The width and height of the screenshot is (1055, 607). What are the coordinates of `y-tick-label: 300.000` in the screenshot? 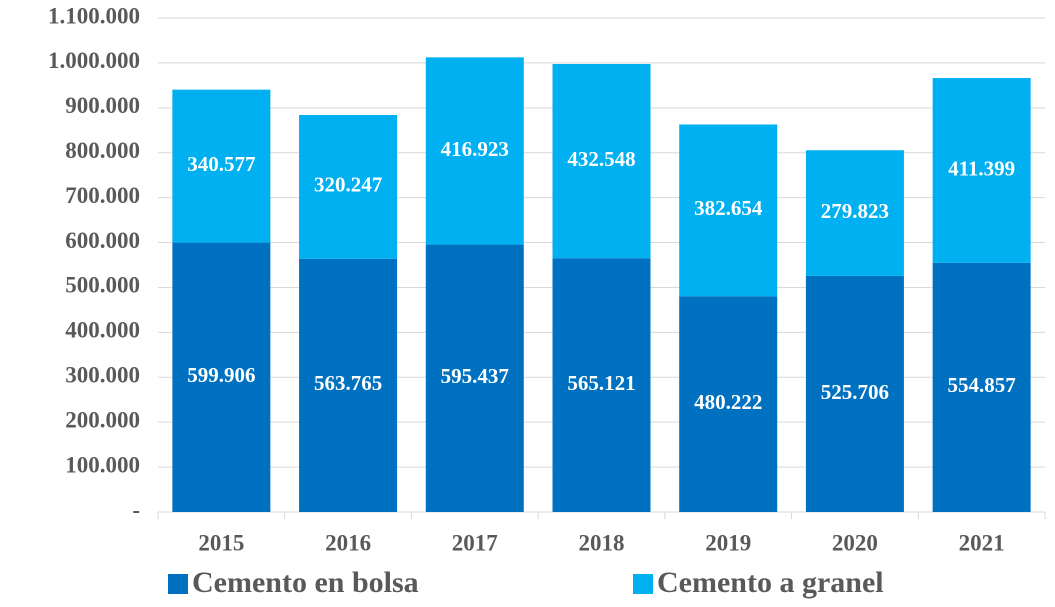 It's located at (102, 375).